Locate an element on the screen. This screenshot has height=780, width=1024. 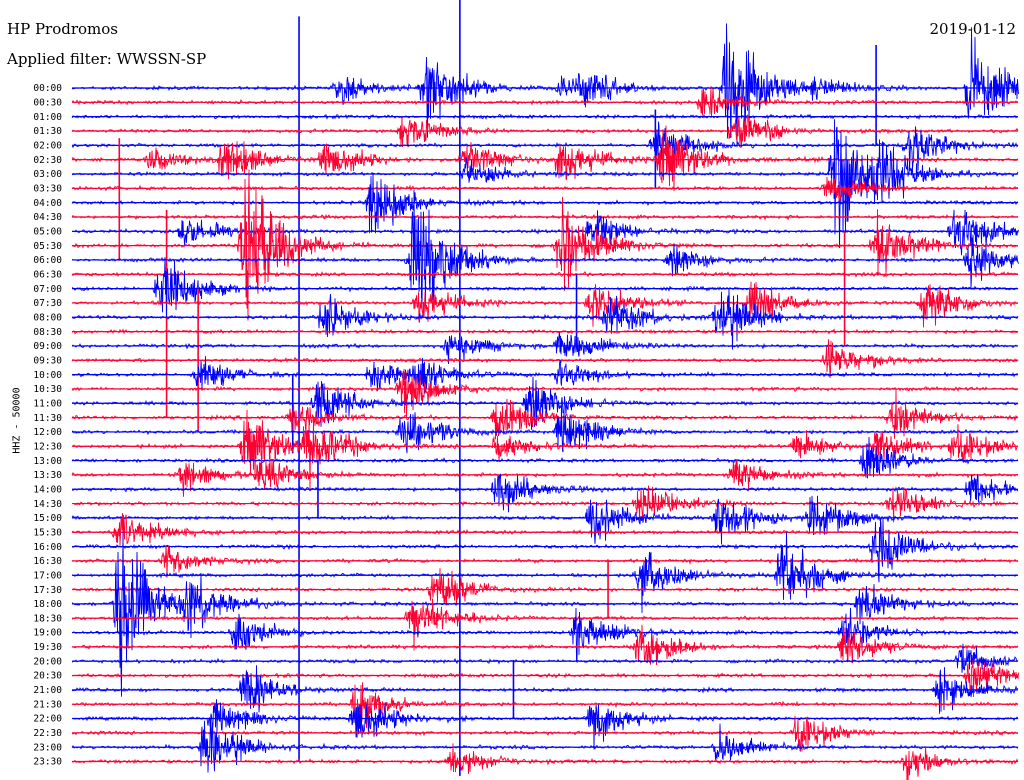
row-time-label: 19:00 is located at coordinates (47, 633).